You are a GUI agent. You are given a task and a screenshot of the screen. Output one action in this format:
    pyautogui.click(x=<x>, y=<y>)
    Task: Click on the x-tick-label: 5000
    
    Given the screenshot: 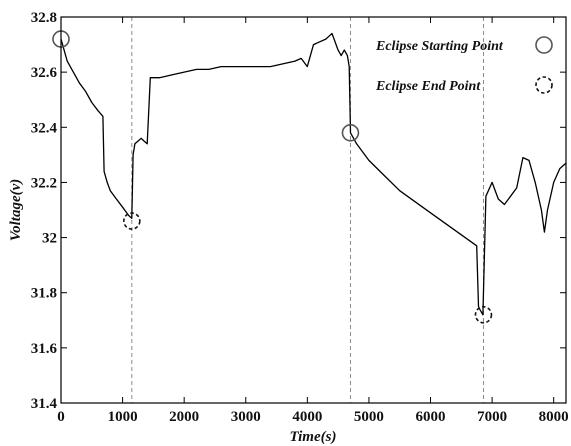 What is the action you would take?
    pyautogui.click(x=369, y=417)
    